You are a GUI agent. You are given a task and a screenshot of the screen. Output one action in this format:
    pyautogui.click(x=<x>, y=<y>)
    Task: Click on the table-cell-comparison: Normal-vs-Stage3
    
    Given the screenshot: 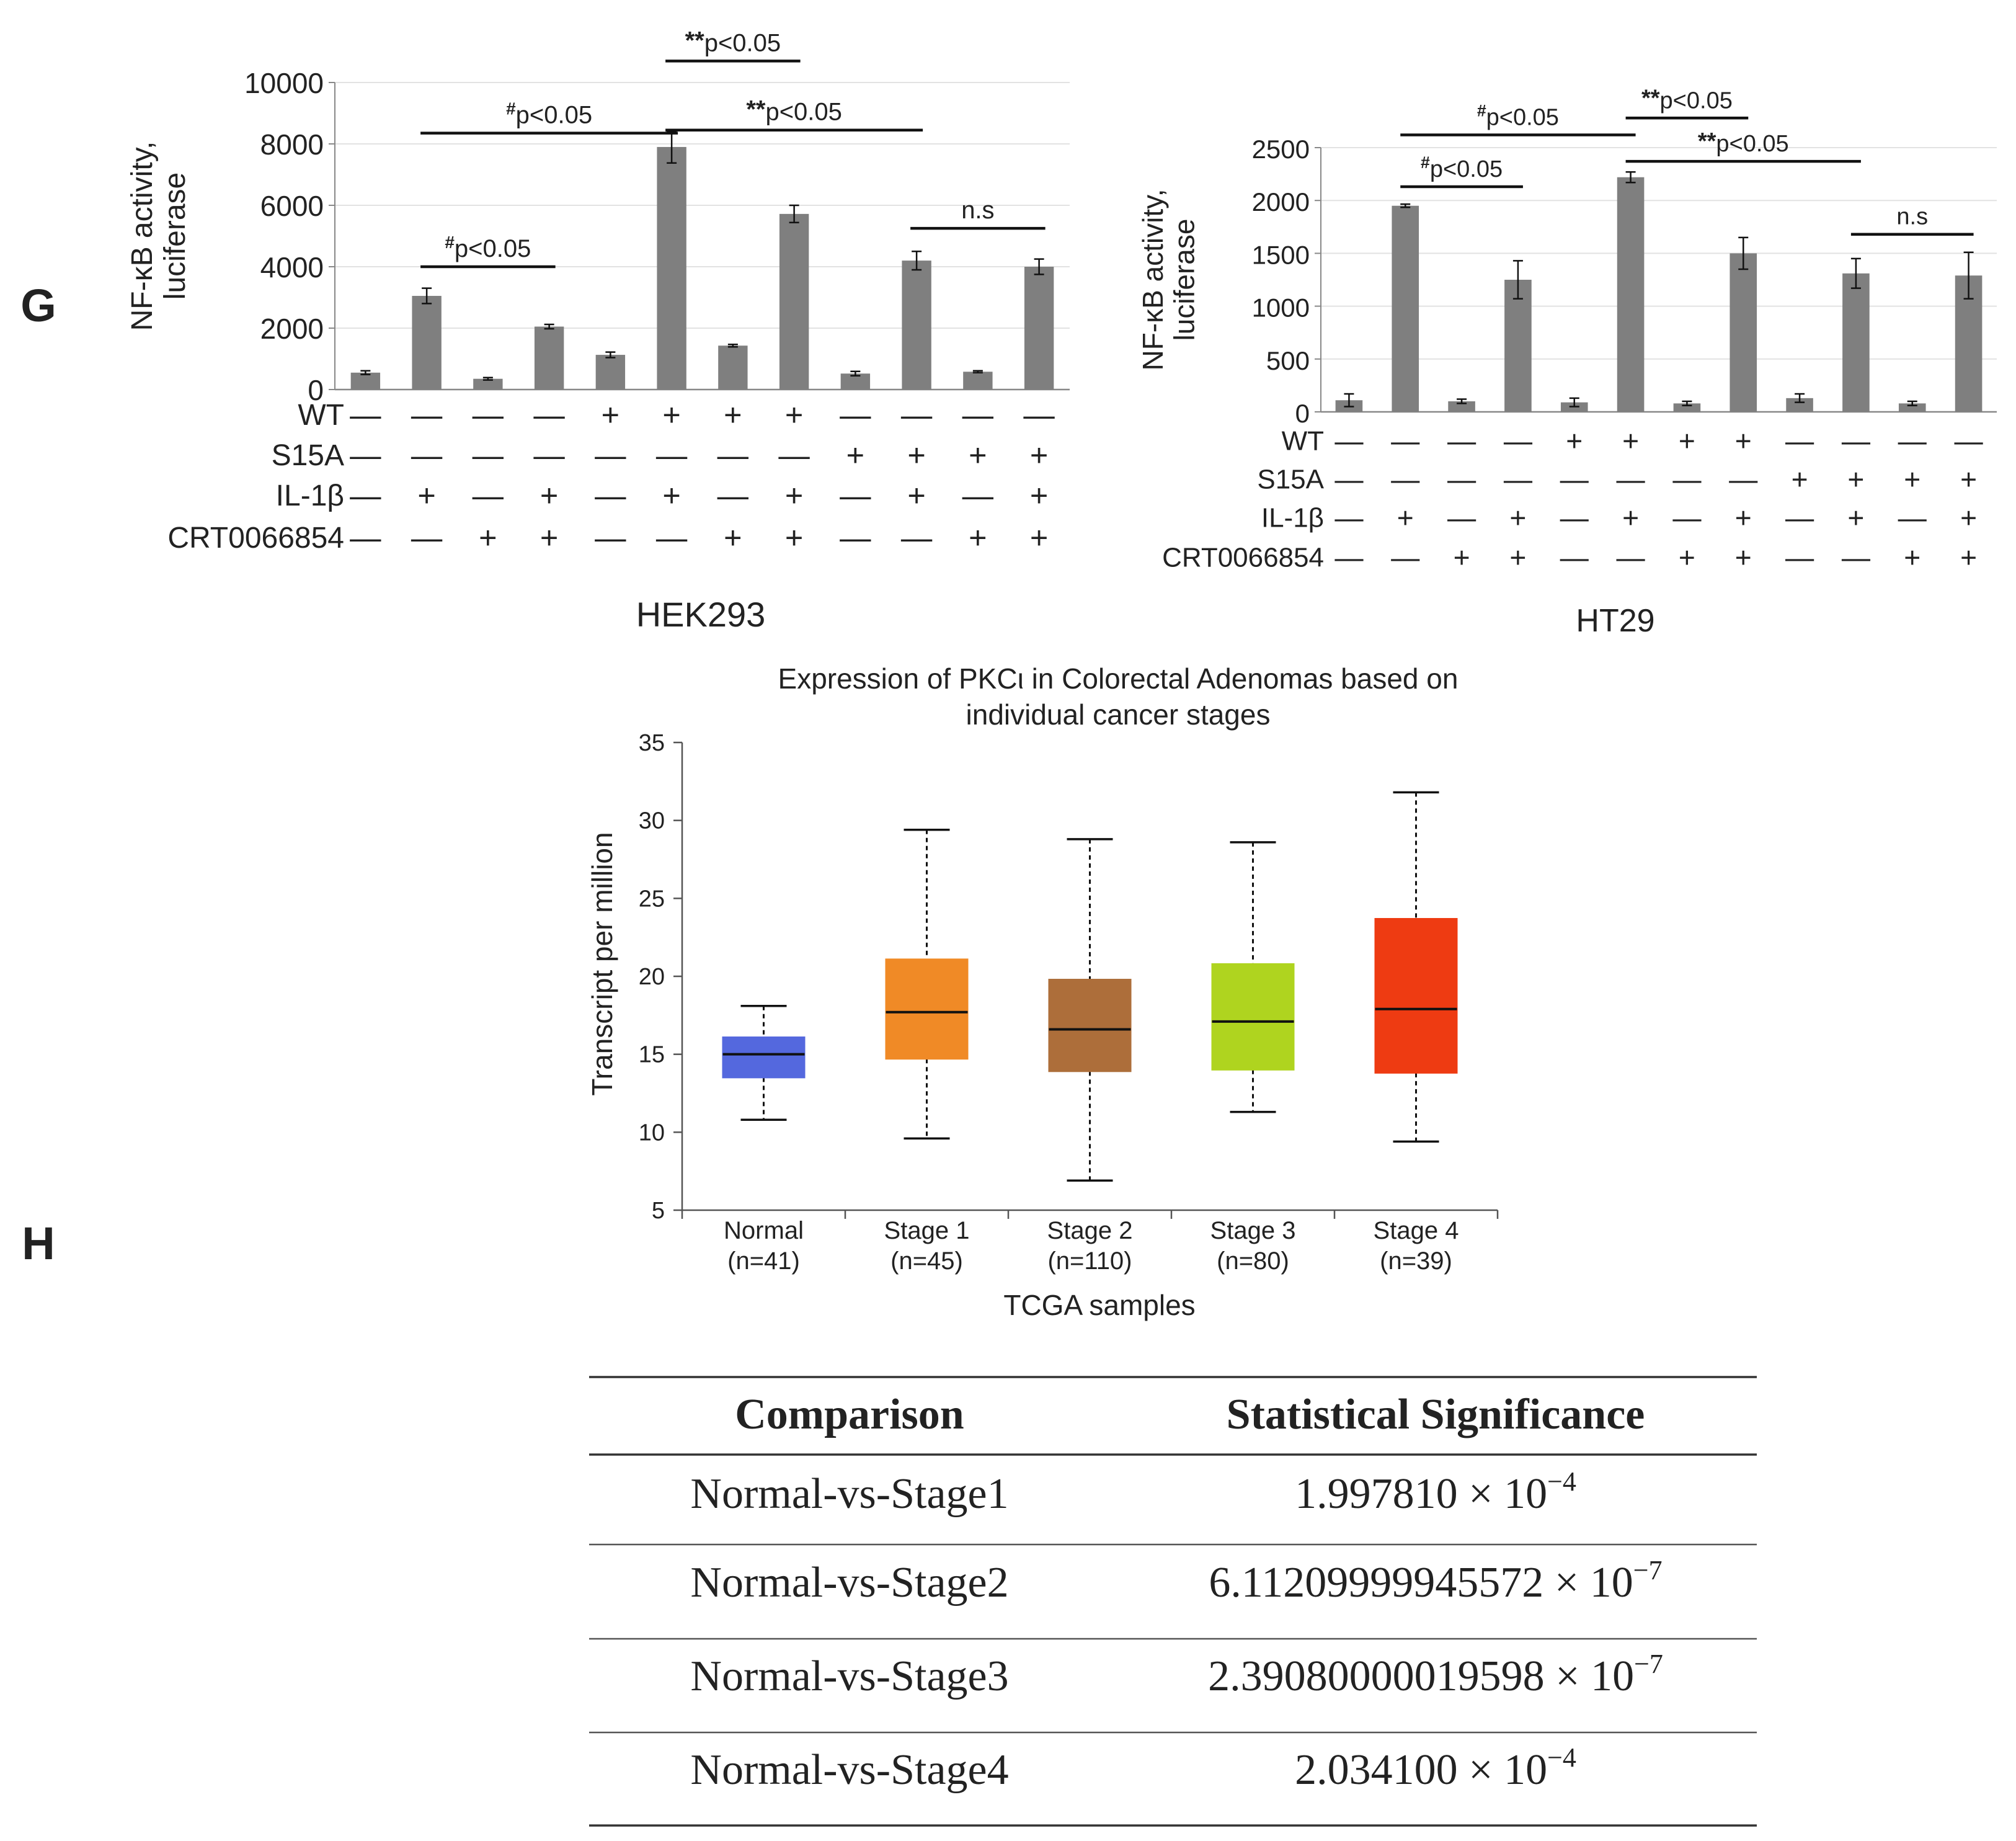 What is the action you would take?
    pyautogui.click(x=849, y=1676)
    